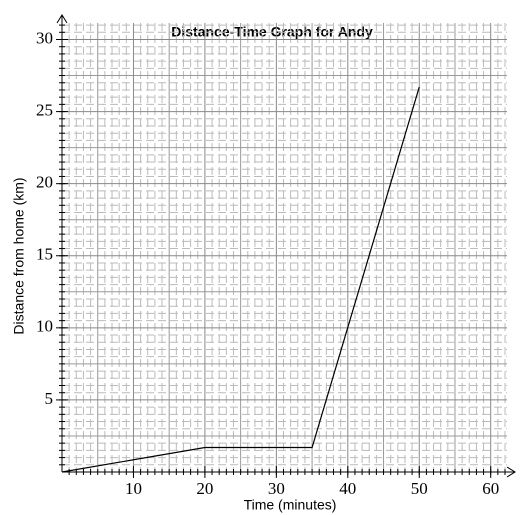 The height and width of the screenshot is (515, 521). I want to click on y-axis-arrow, so click(62, 19).